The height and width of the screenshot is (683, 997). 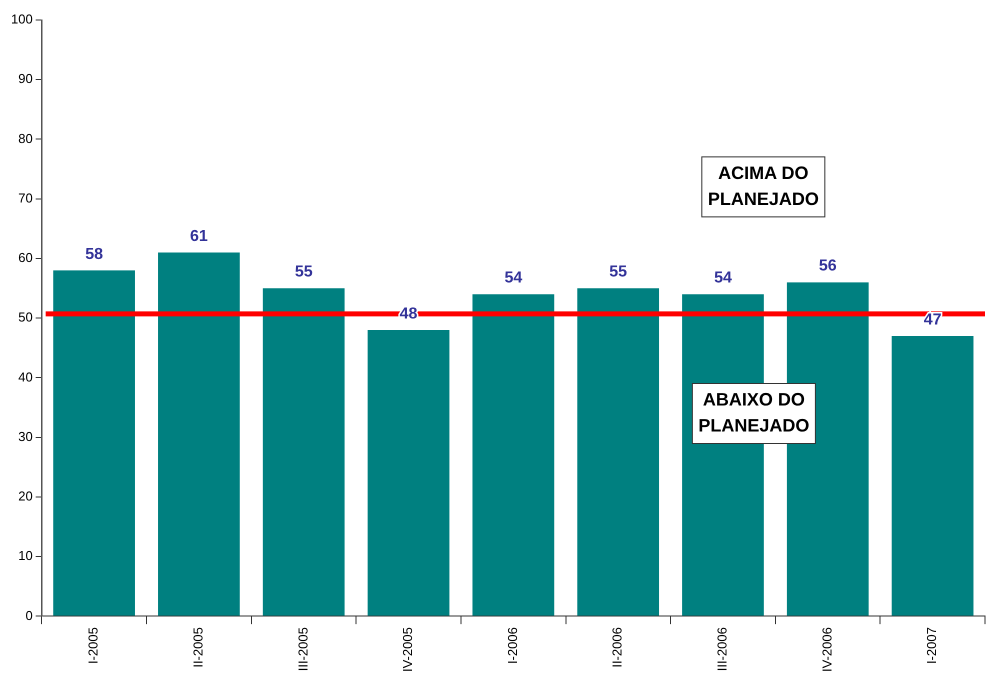 What do you see at coordinates (25, 496) in the screenshot?
I see `y-tick-label: 20` at bounding box center [25, 496].